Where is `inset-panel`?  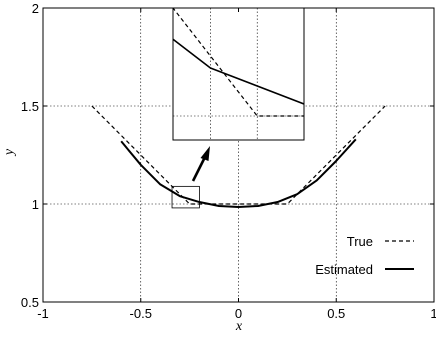 inset-panel is located at coordinates (238, 74).